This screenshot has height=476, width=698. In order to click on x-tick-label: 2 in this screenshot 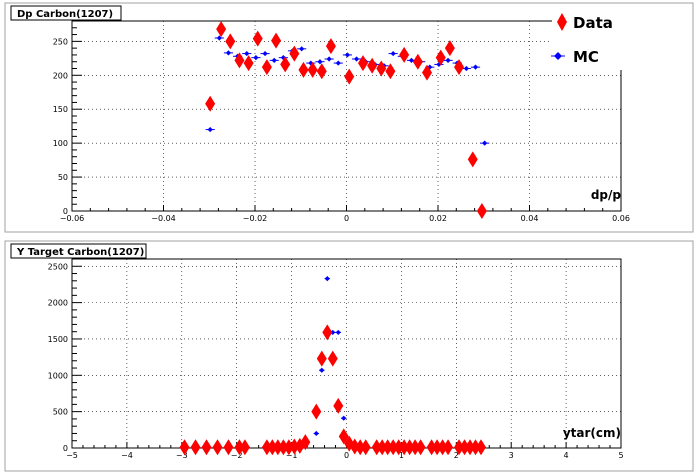, I will do `click(456, 455)`.